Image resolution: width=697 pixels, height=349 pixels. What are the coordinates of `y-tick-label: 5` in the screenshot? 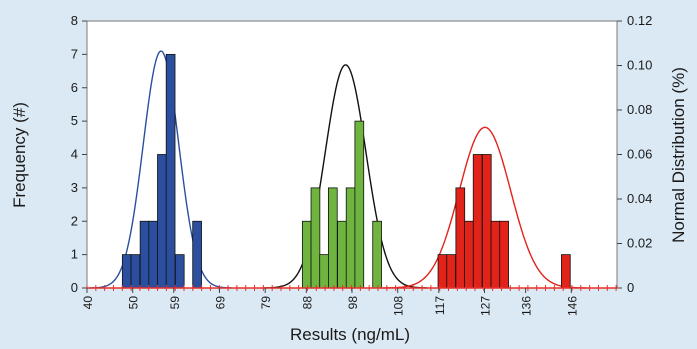 It's located at (74, 120).